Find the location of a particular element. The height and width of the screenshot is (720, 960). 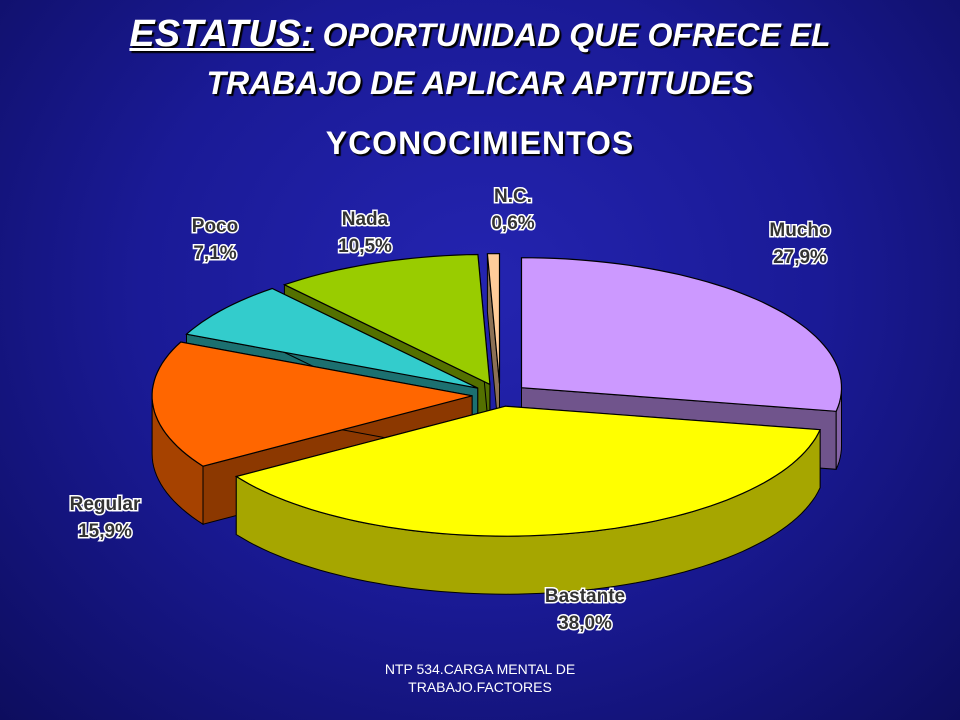

subtitle: OPORTUNIDAD QUE OFRECE EL is located at coordinates (576, 35).